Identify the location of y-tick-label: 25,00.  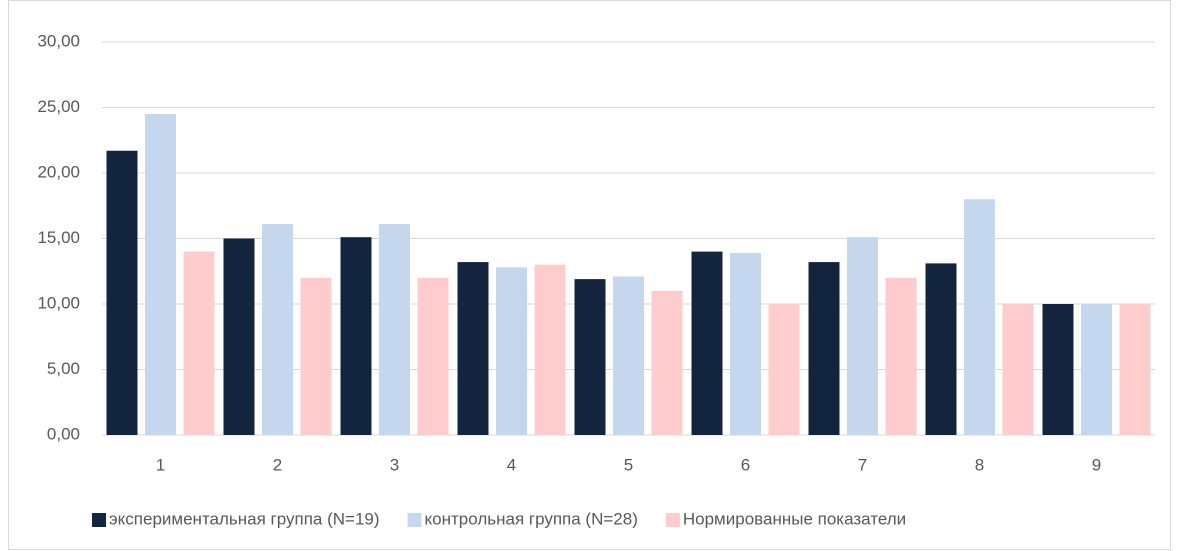
(58, 106).